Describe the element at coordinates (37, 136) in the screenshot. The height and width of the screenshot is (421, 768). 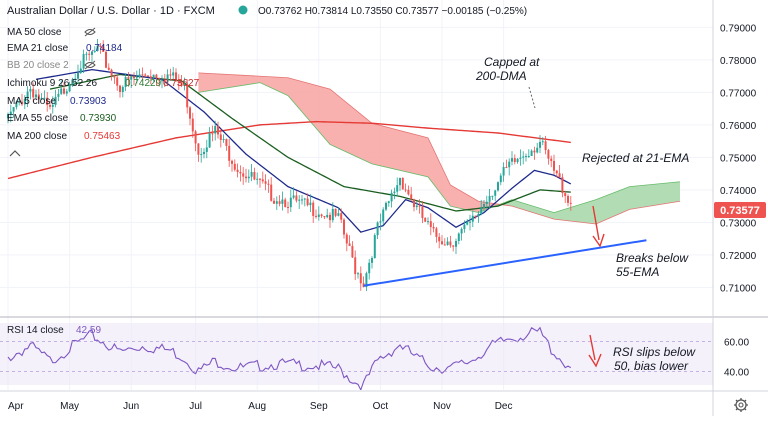
I see `legend-ma200: MA 200 close` at that location.